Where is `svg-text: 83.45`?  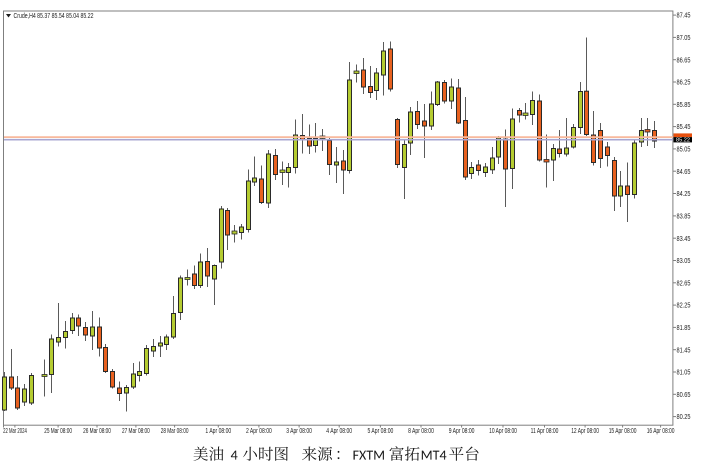
svg-text: 83.45 is located at coordinates (684, 238).